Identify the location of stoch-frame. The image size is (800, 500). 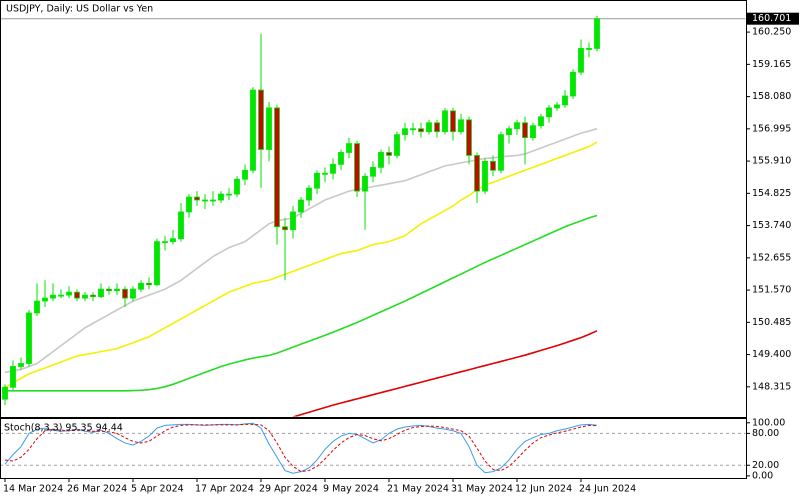
(373, 448).